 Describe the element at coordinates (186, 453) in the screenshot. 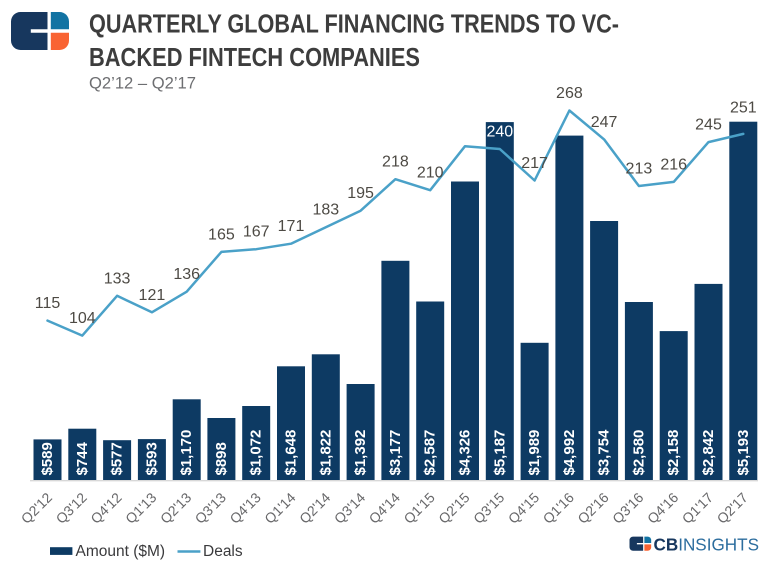

I see `svg-text: $1,170` at that location.